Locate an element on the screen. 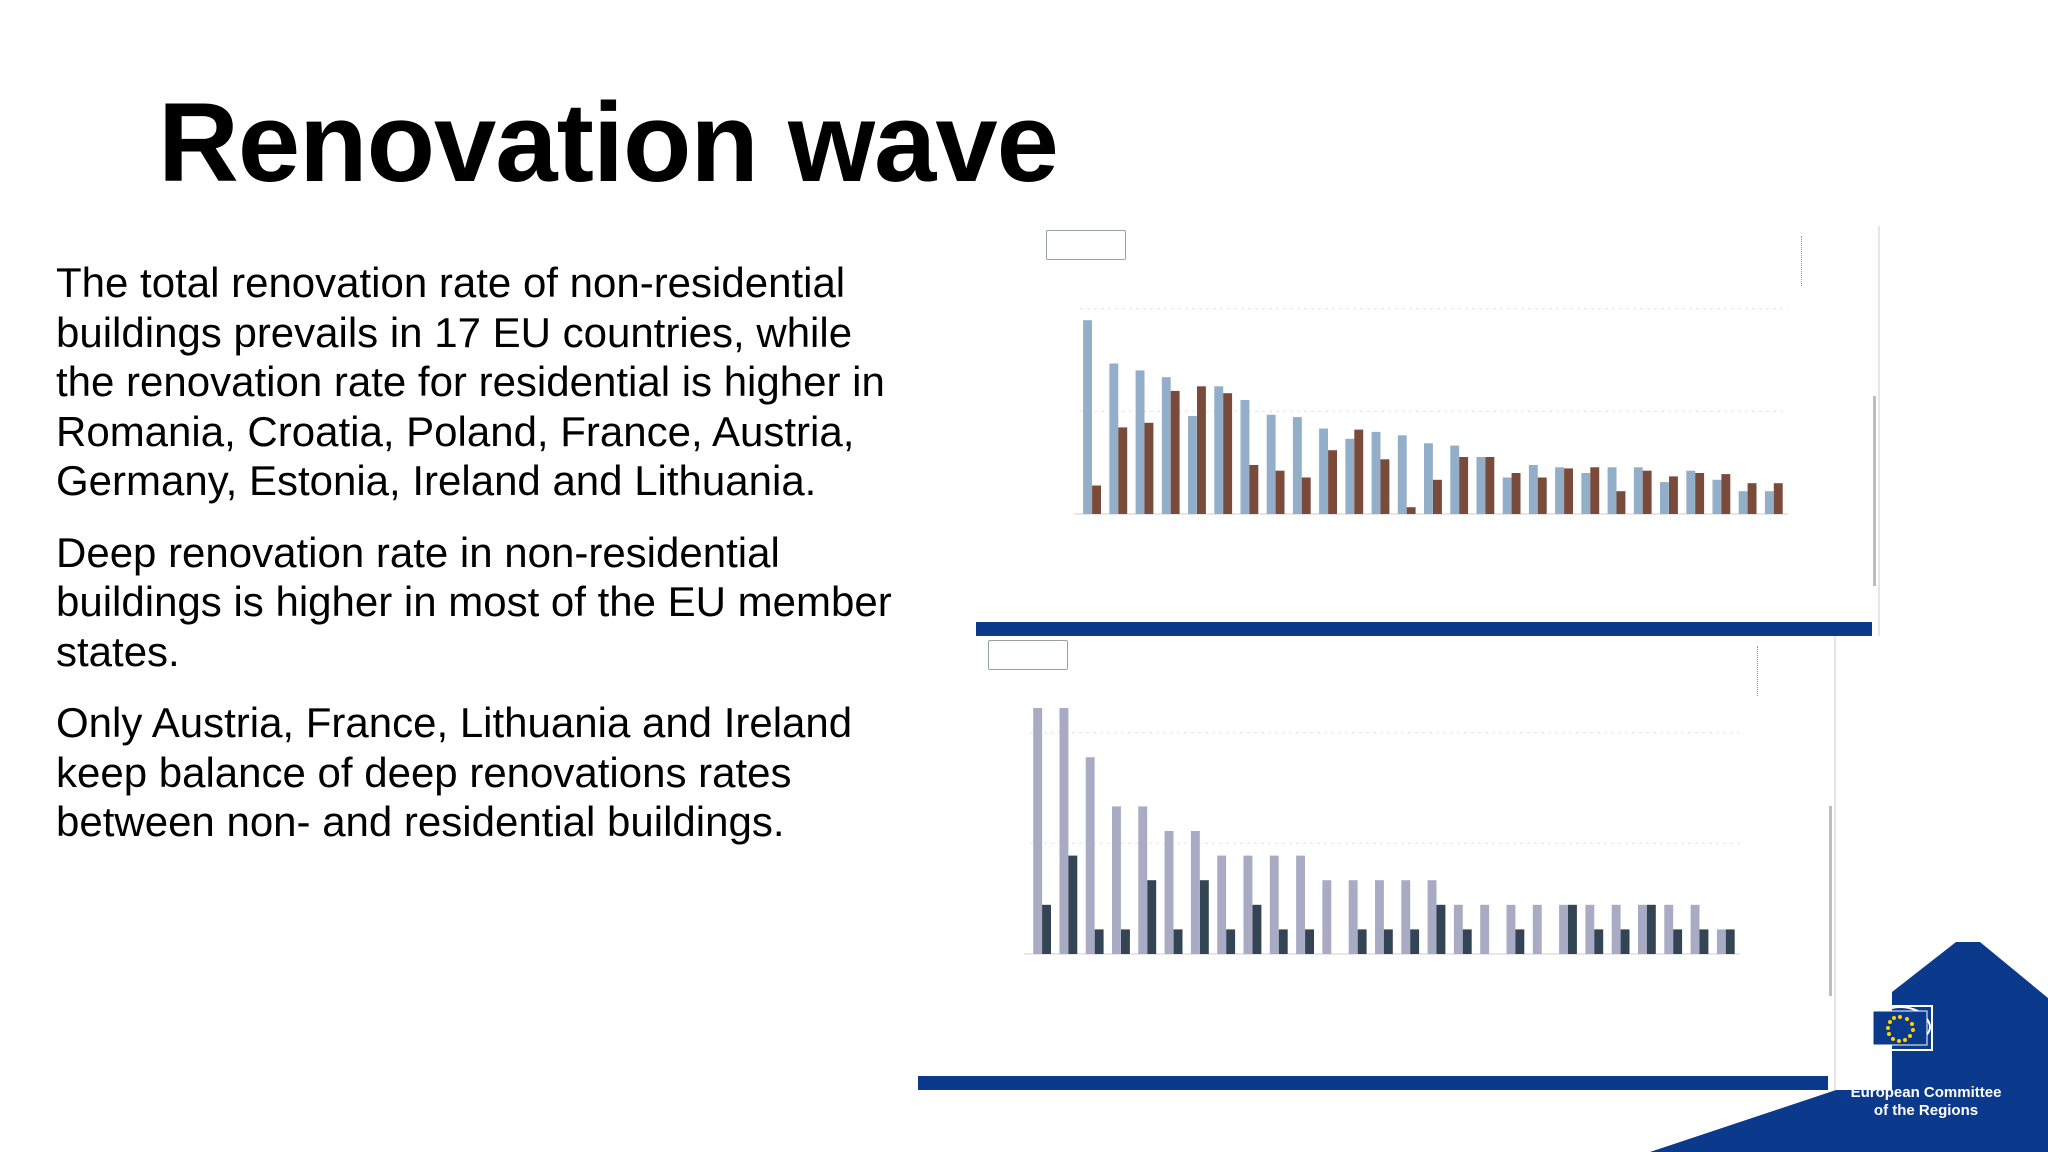  total-renovation-bar-chart is located at coordinates (1431, 411).